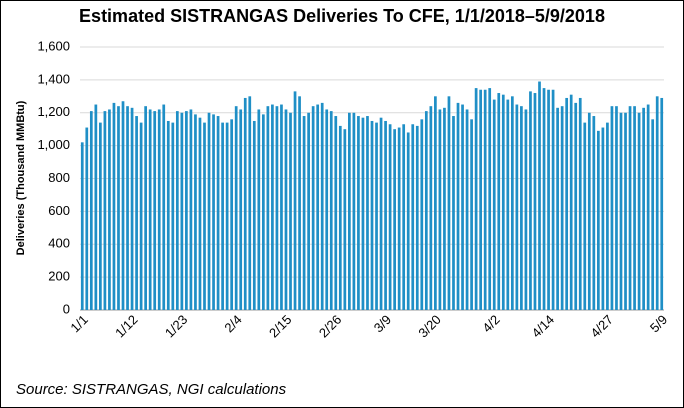 The width and height of the screenshot is (684, 408). Describe the element at coordinates (66, 308) in the screenshot. I see `y-tick-label: 0` at that location.